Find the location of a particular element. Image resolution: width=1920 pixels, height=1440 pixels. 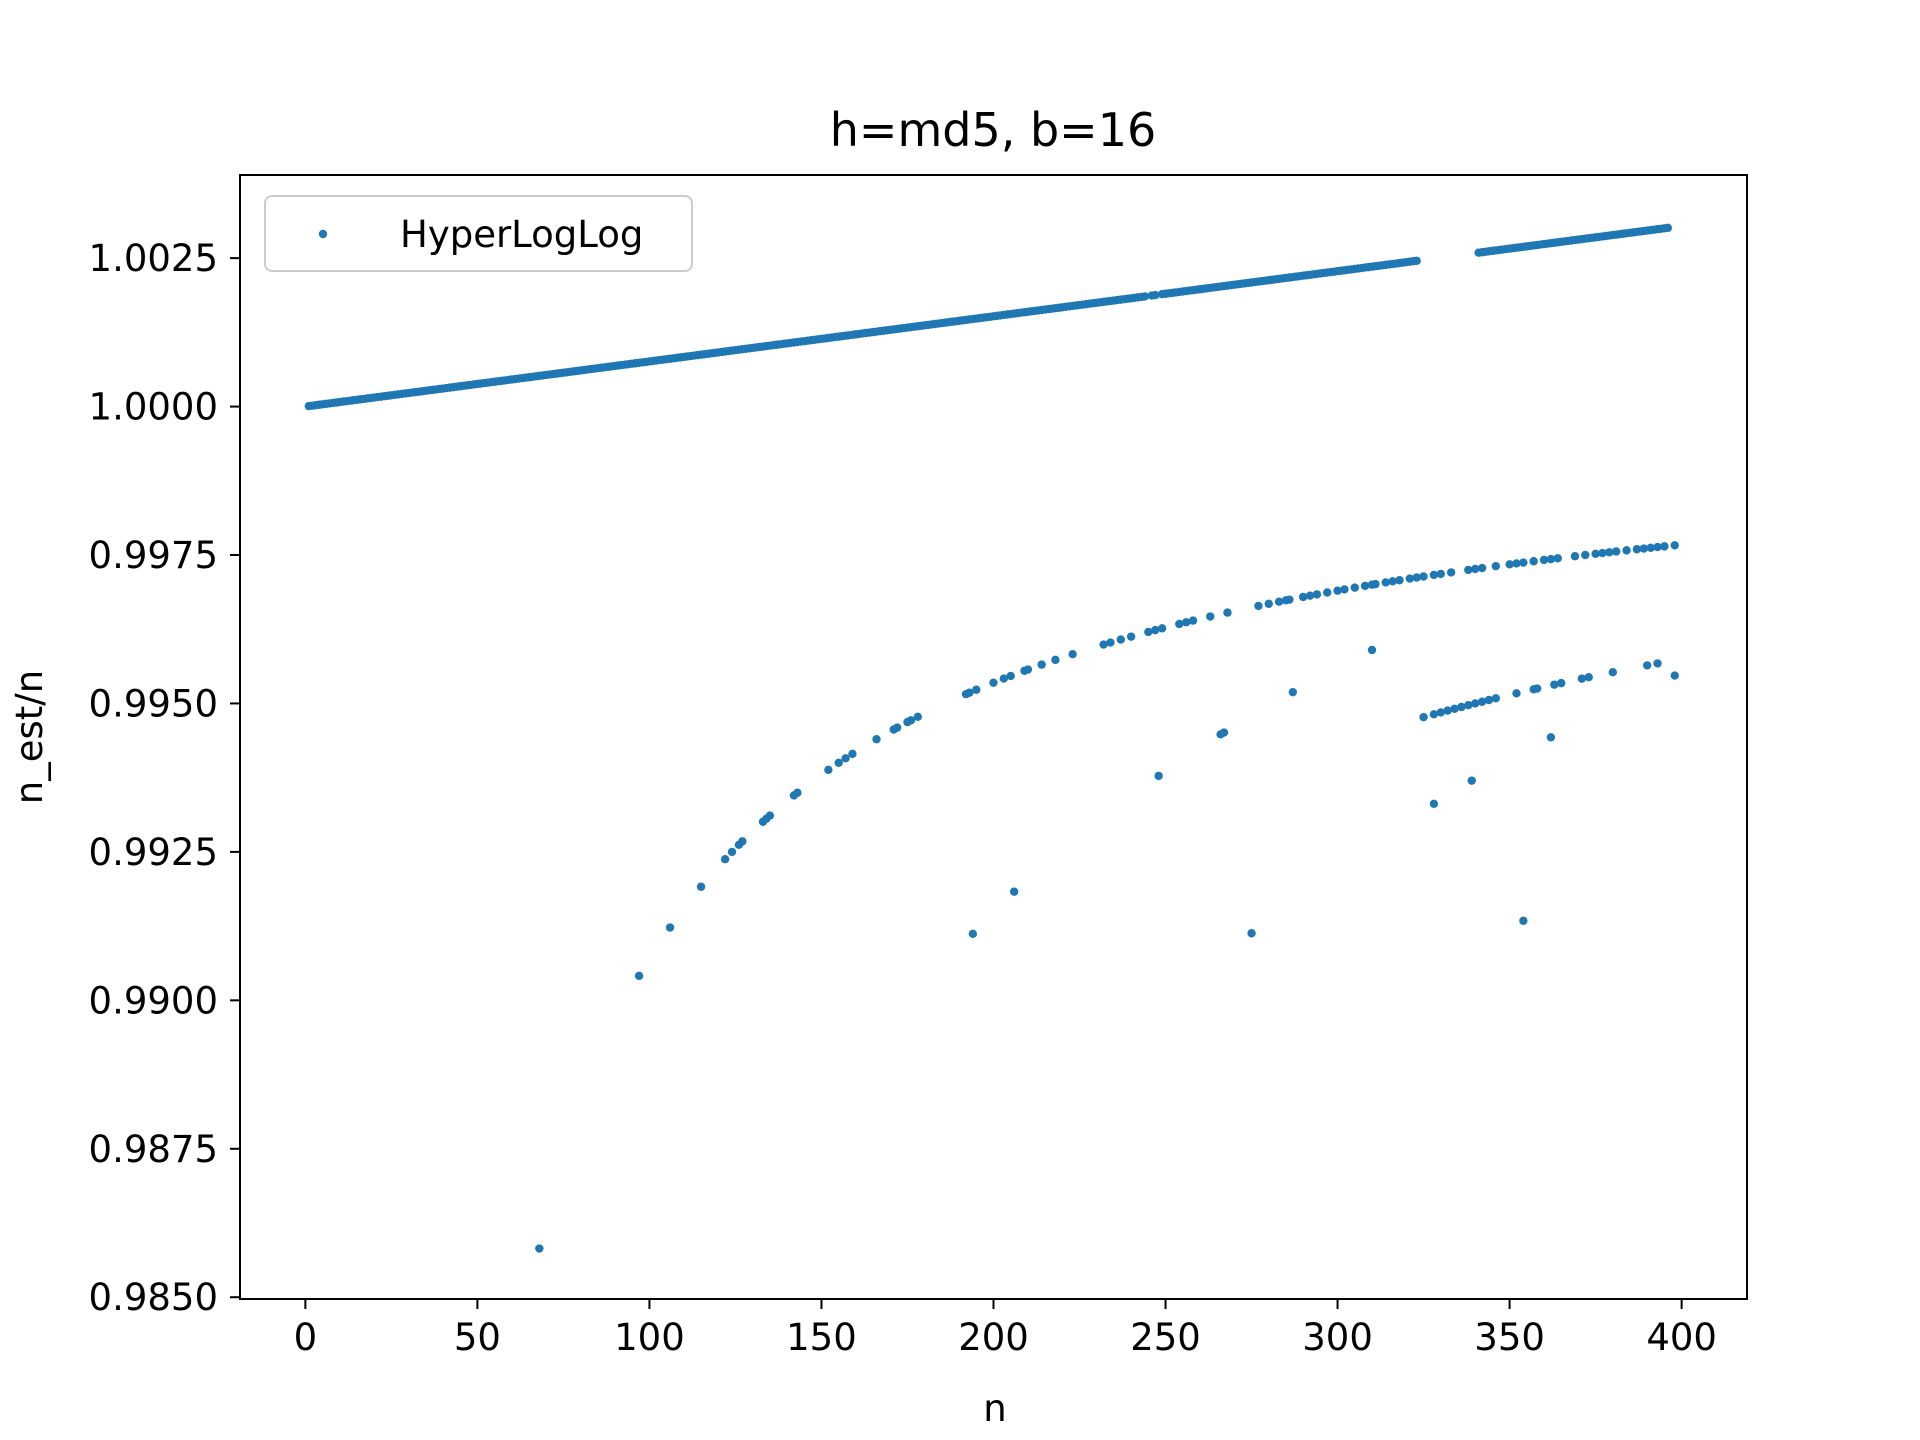

legend: HyperLogLog is located at coordinates (478, 233).